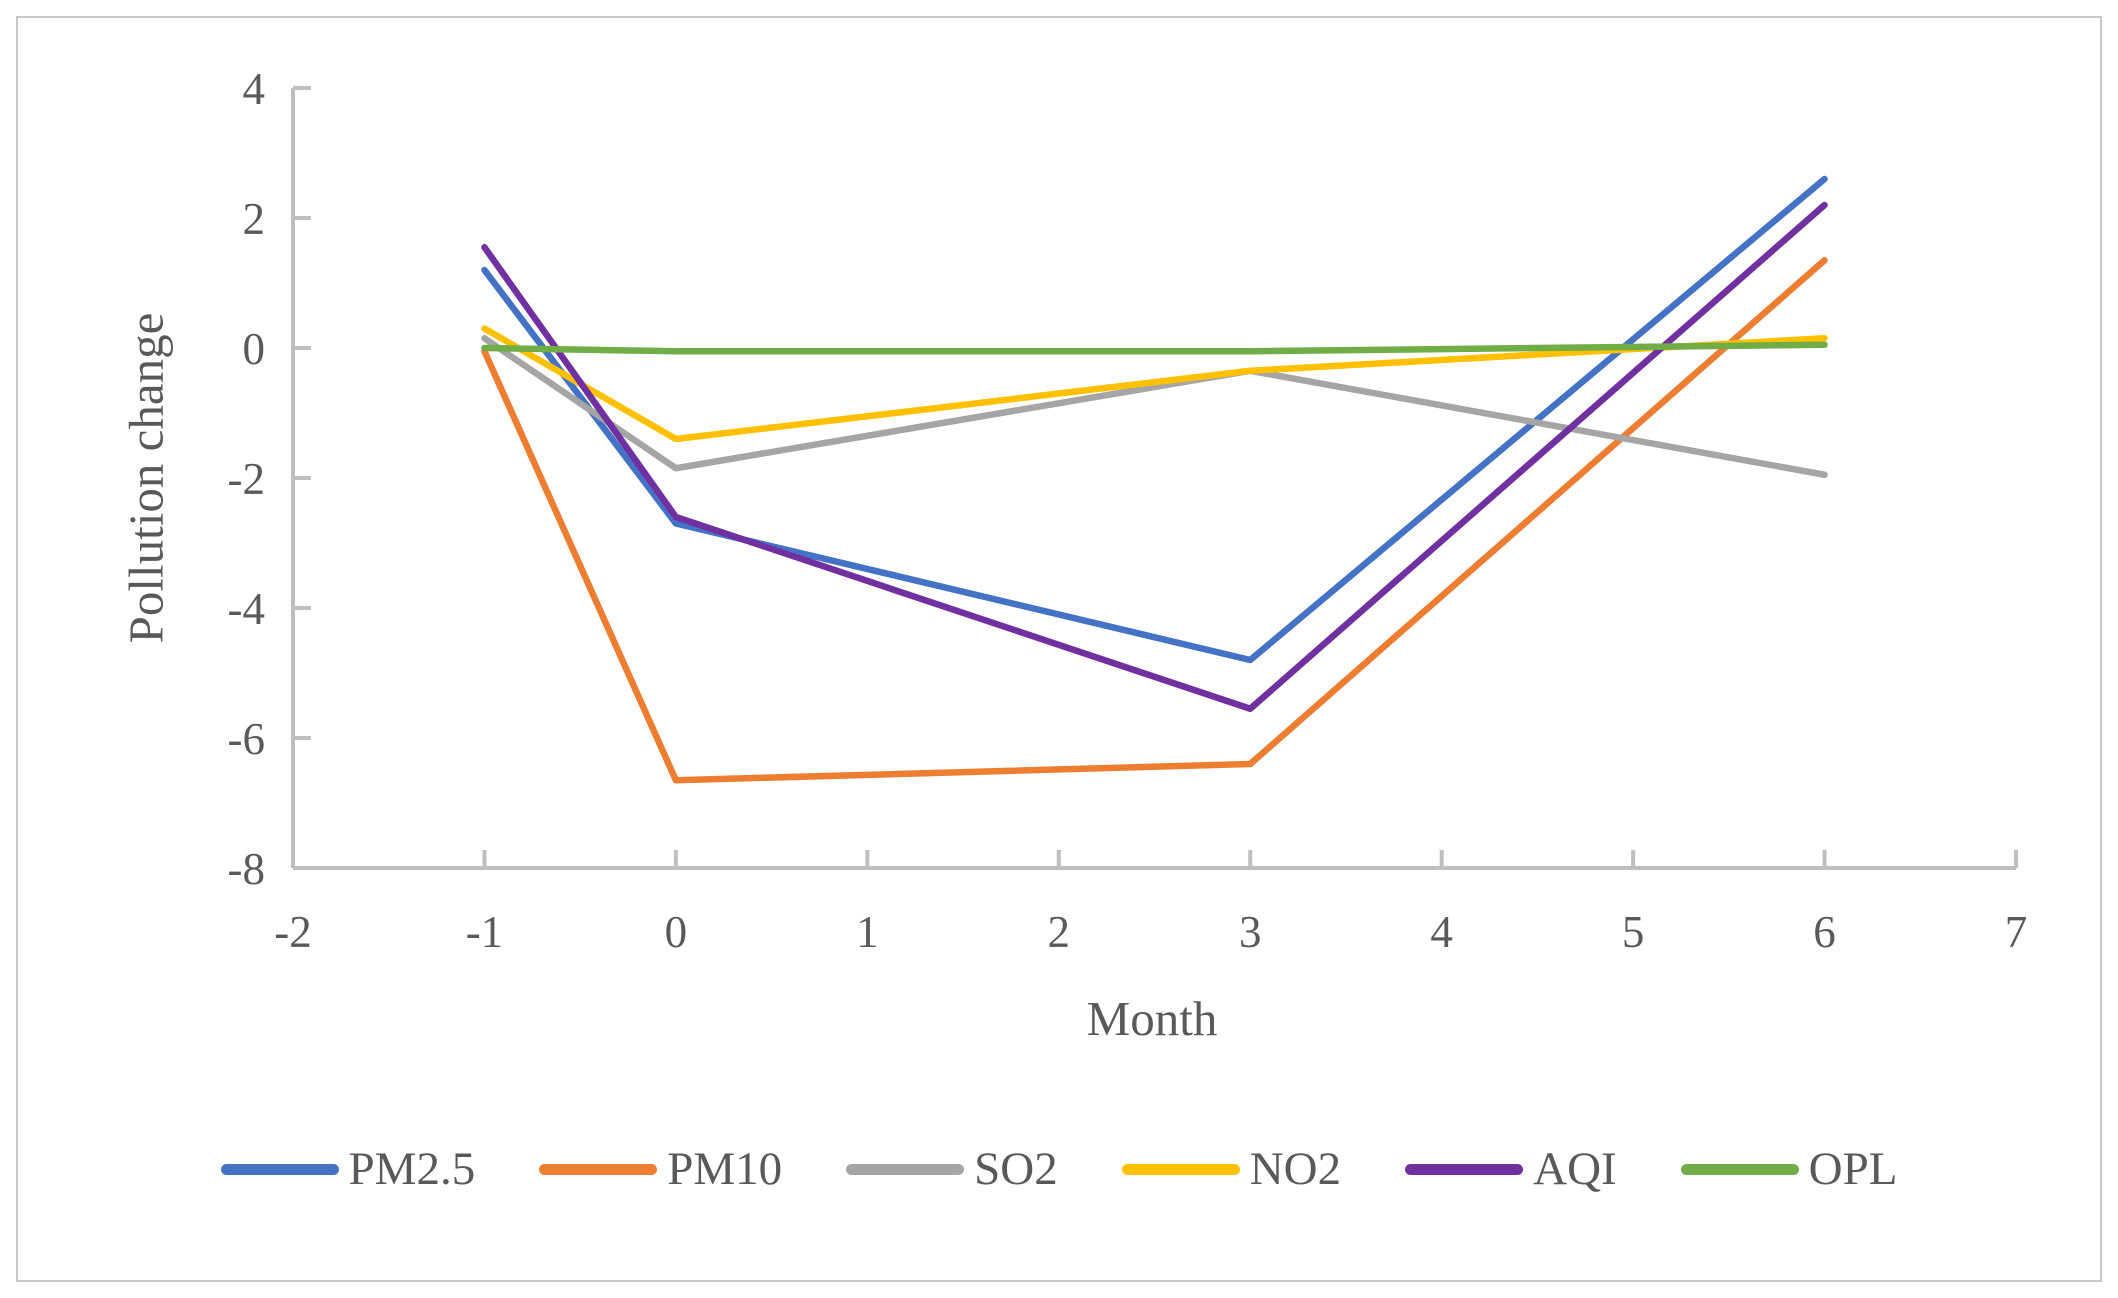  What do you see at coordinates (1152, 1018) in the screenshot?
I see `x-axis-title: Month` at bounding box center [1152, 1018].